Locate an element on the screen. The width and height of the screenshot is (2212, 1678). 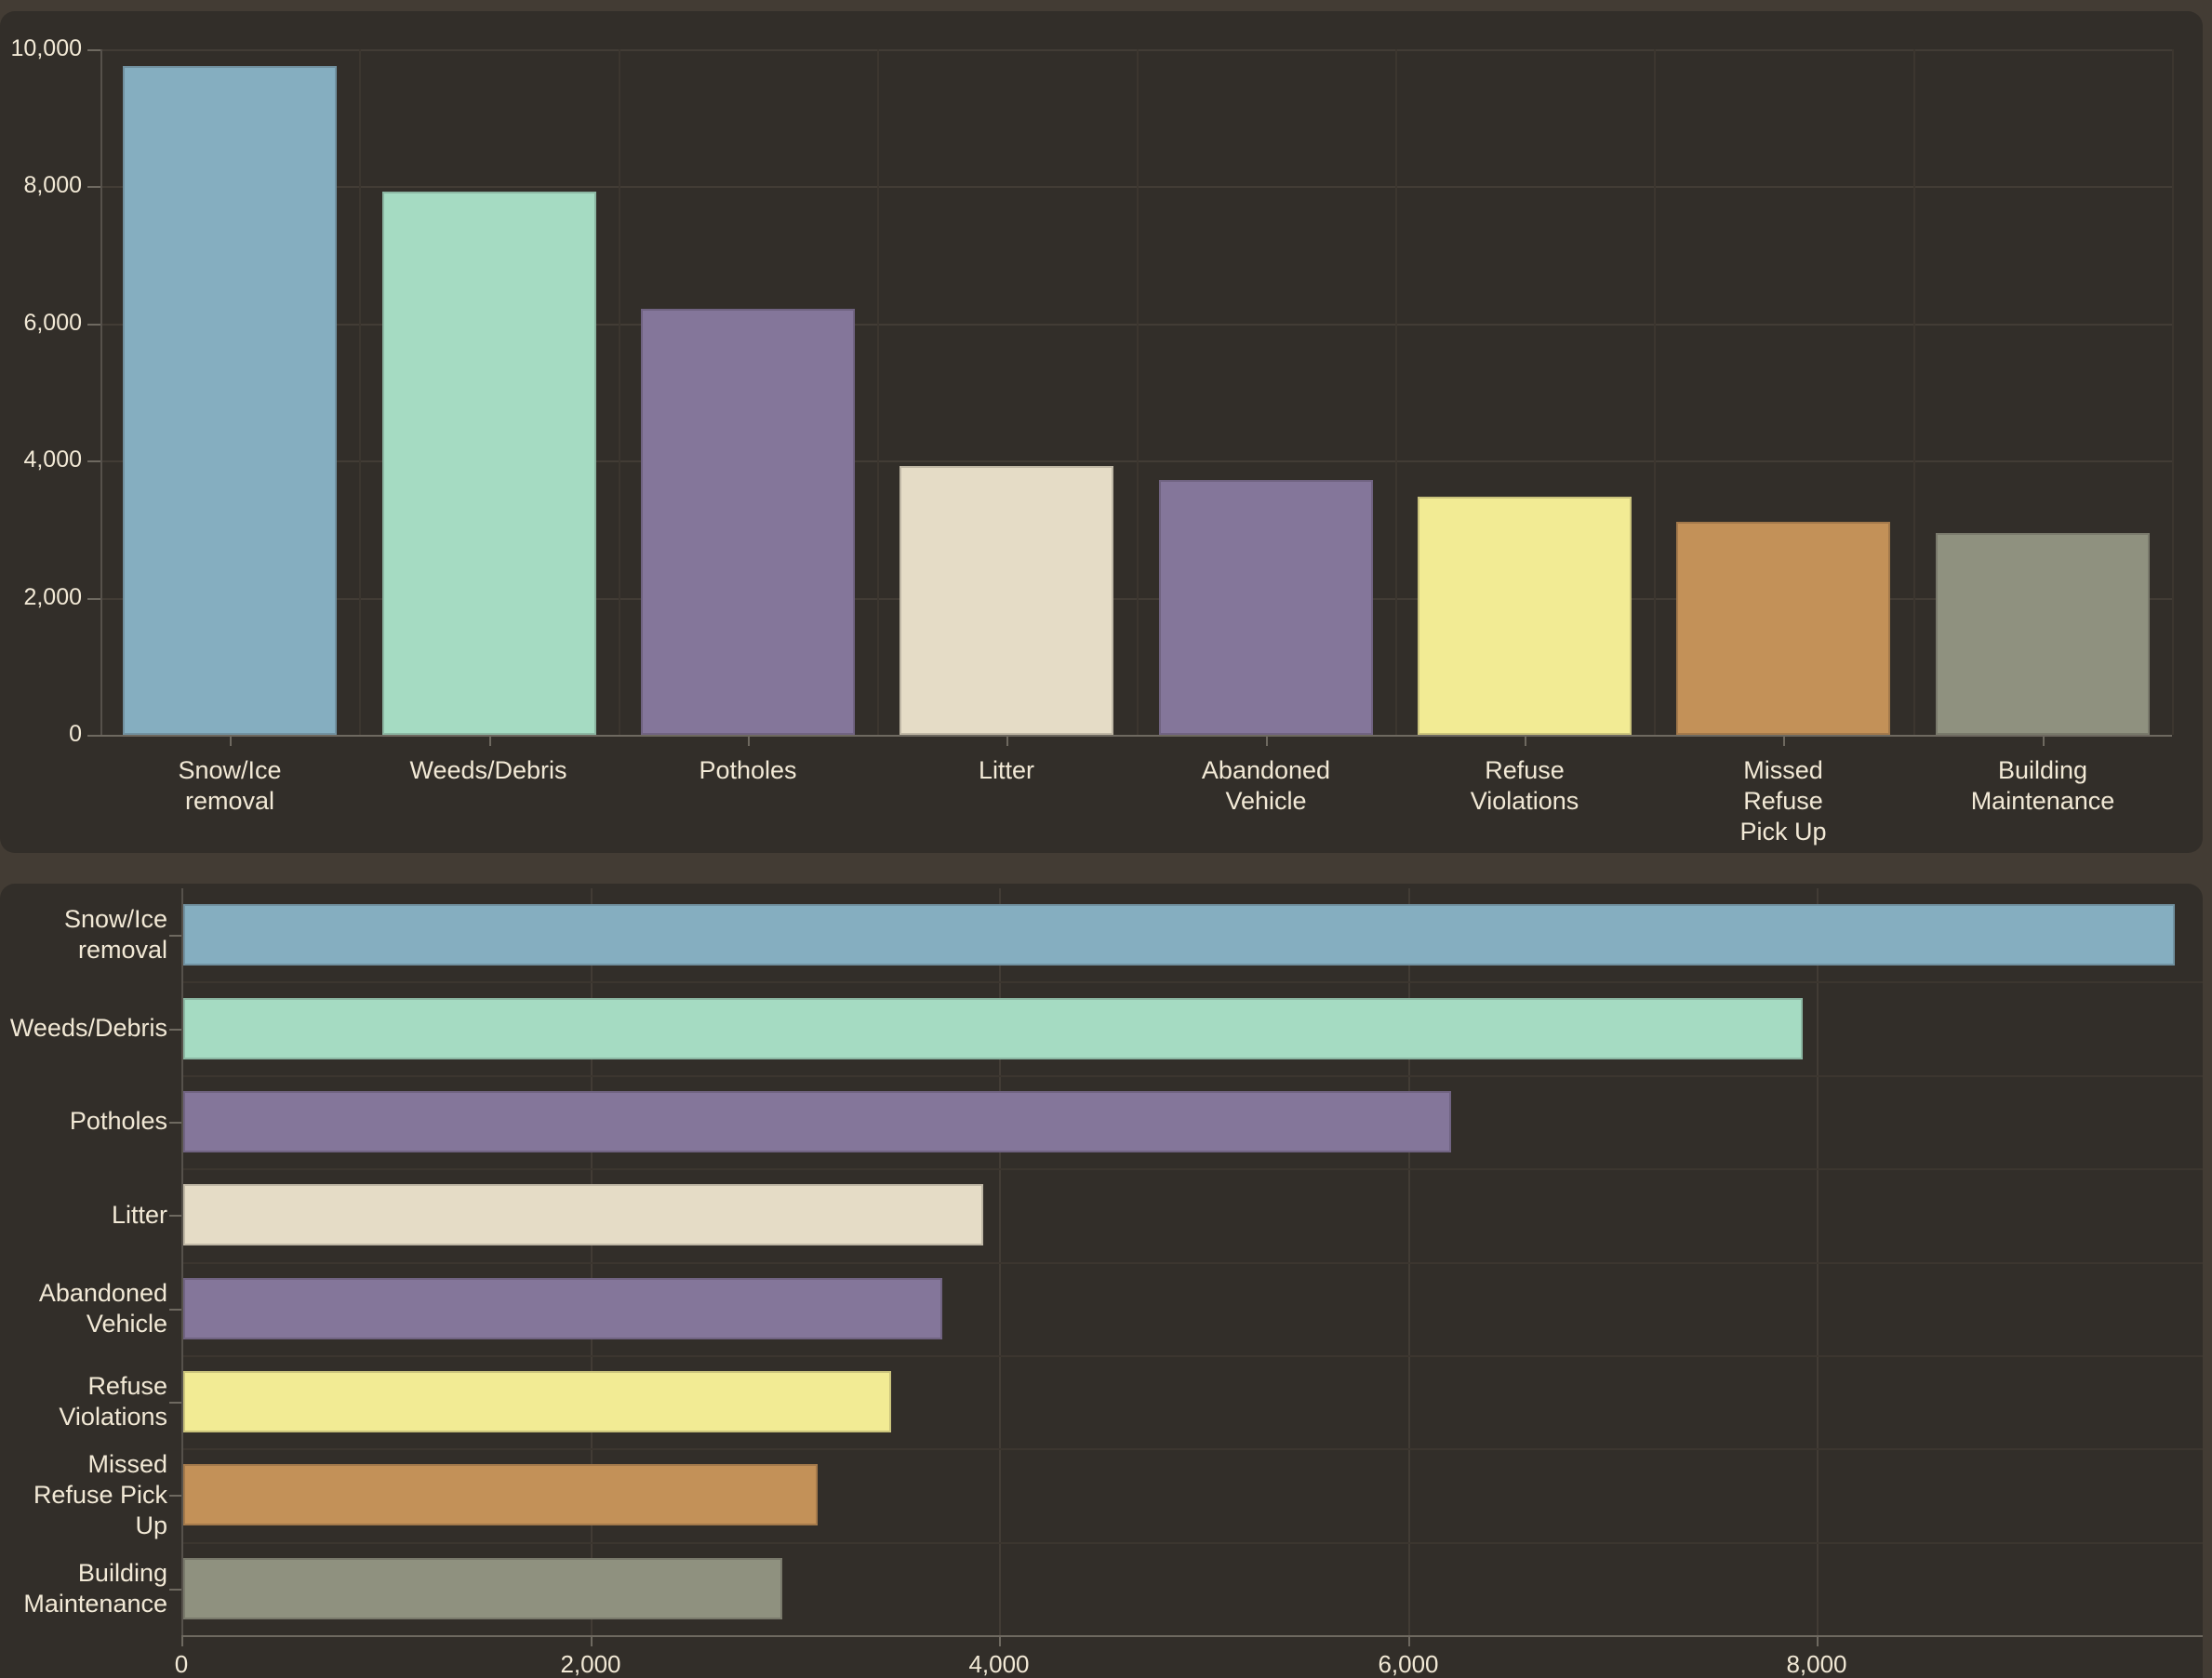
x-axis-tick-label: 8,000 is located at coordinates (1816, 1664).